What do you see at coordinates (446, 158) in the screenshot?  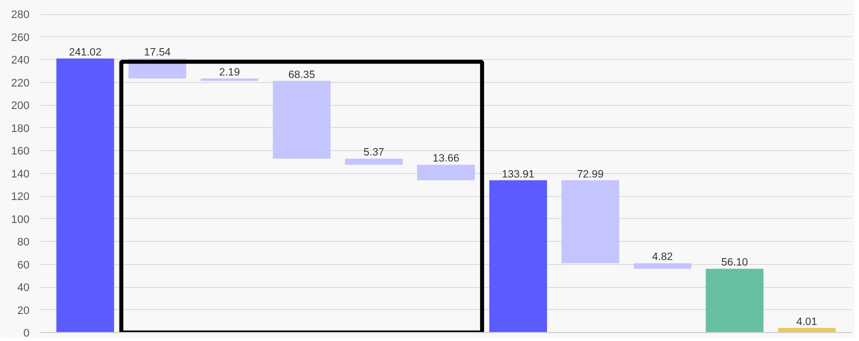 I see `data-label: 13.66` at bounding box center [446, 158].